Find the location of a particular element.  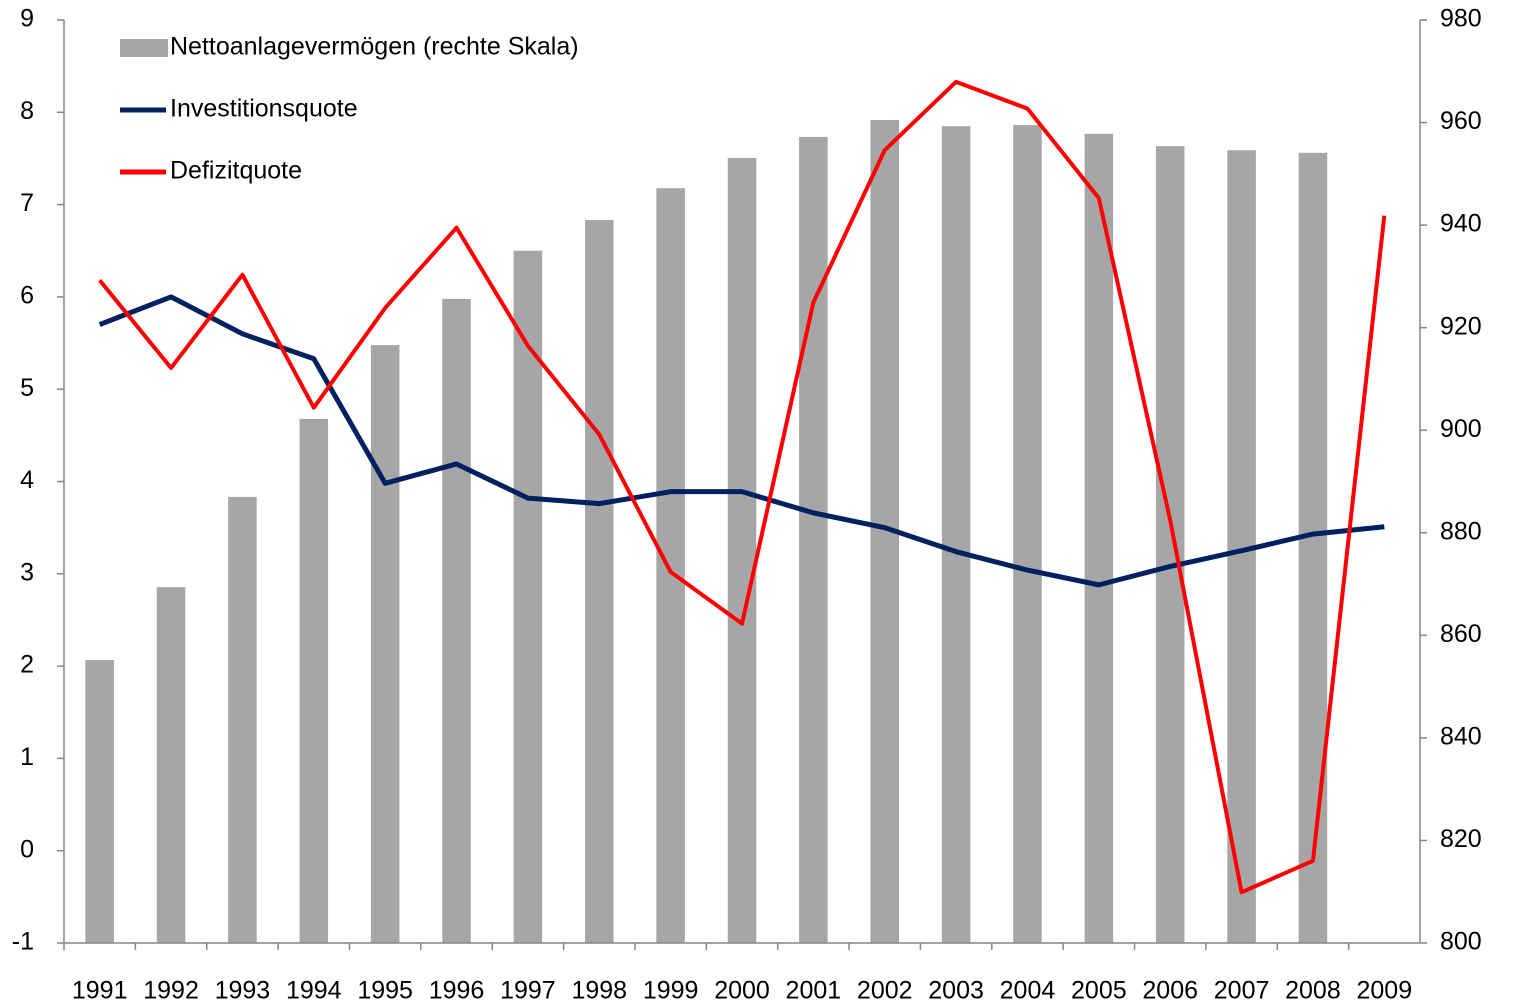

x-tick-label: 2003 is located at coordinates (956, 991).